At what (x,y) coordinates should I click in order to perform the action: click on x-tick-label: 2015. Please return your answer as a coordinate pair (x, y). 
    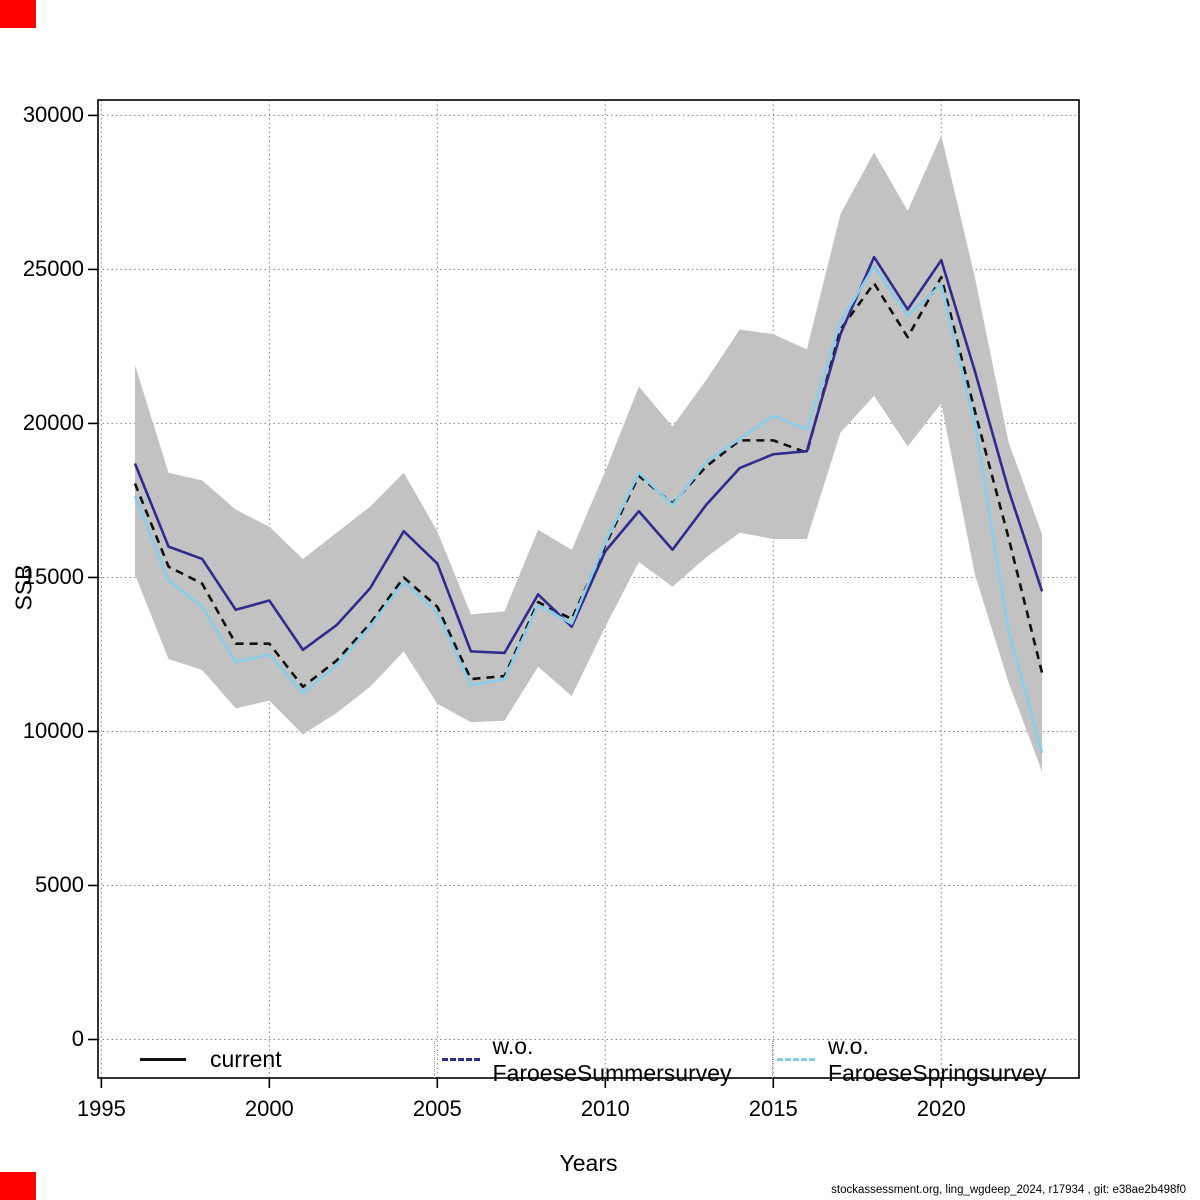
    Looking at the image, I should click on (773, 1108).